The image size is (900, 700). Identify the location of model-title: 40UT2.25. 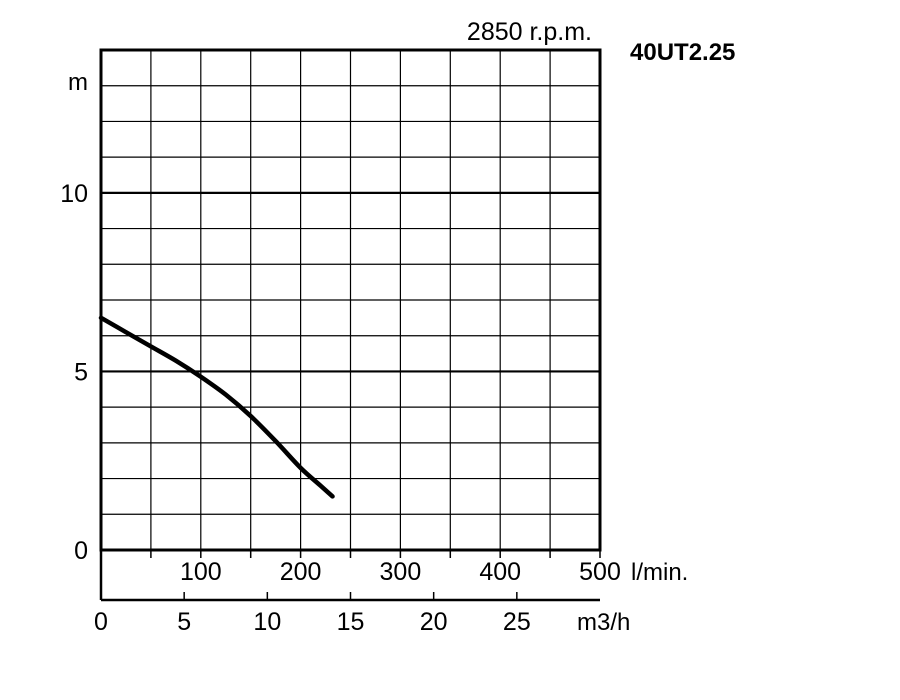
(682, 52).